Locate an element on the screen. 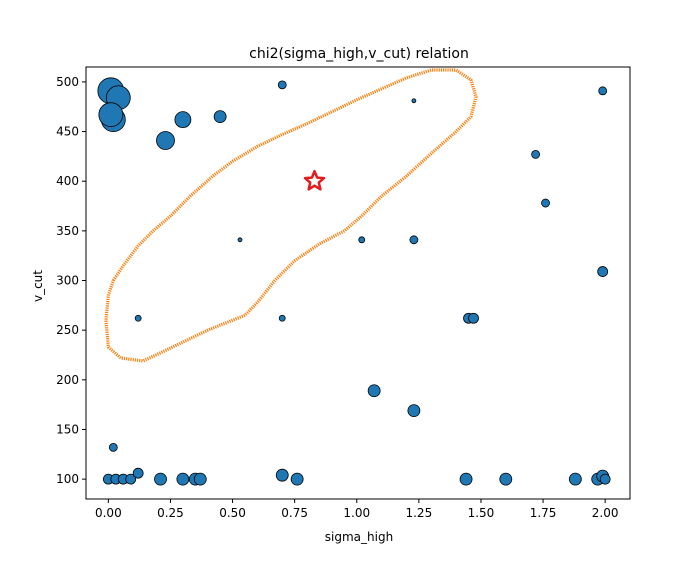 The width and height of the screenshot is (684, 565). x-tick-label: 1.50 is located at coordinates (481, 513).